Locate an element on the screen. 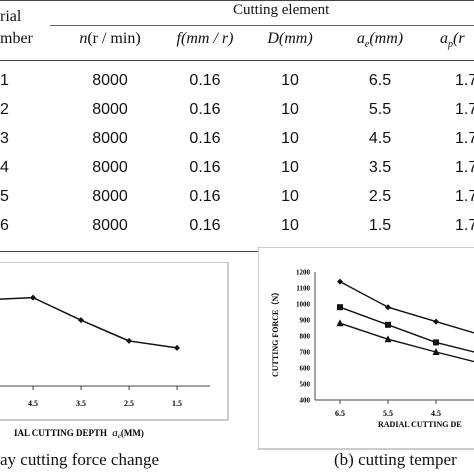 Image resolution: width=474 pixels, height=474 pixels. chart-b-x-tick-label: 5.5 is located at coordinates (388, 413).